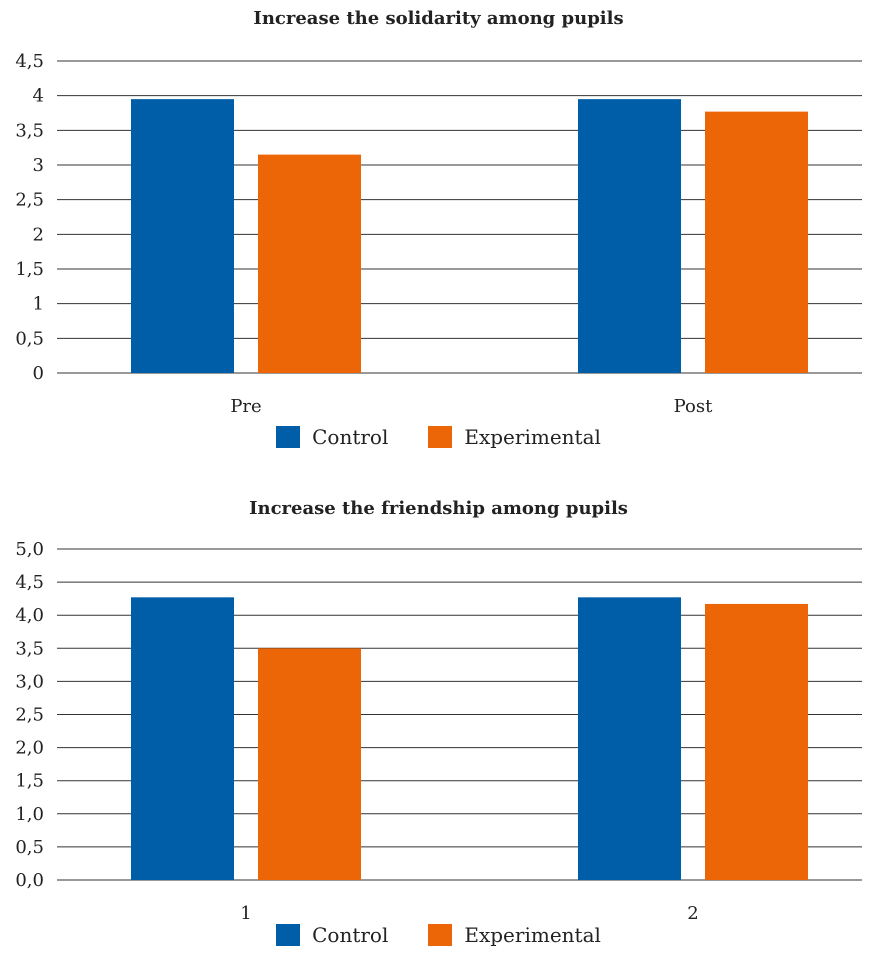 Image resolution: width=877 pixels, height=957 pixels. What do you see at coordinates (438, 508) in the screenshot?
I see `chart-title: Increase the friendship among pupils` at bounding box center [438, 508].